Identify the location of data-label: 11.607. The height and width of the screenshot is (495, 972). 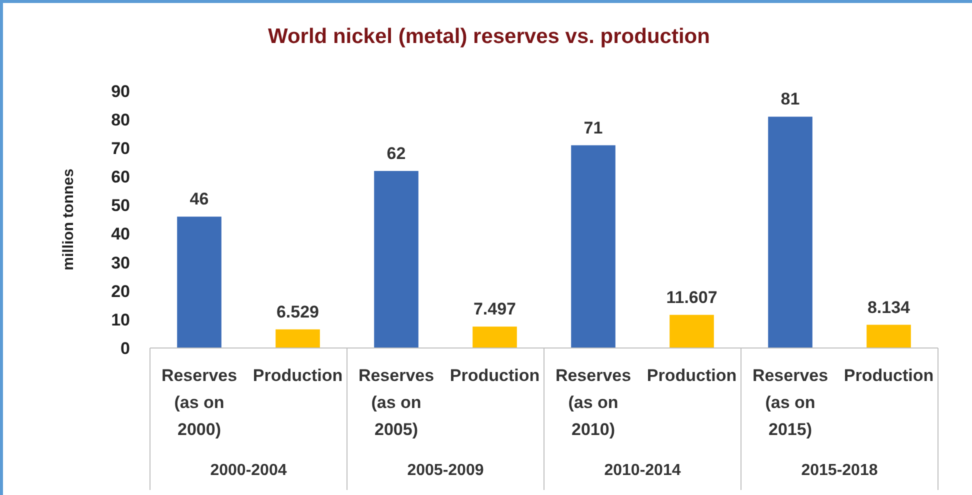
(692, 297).